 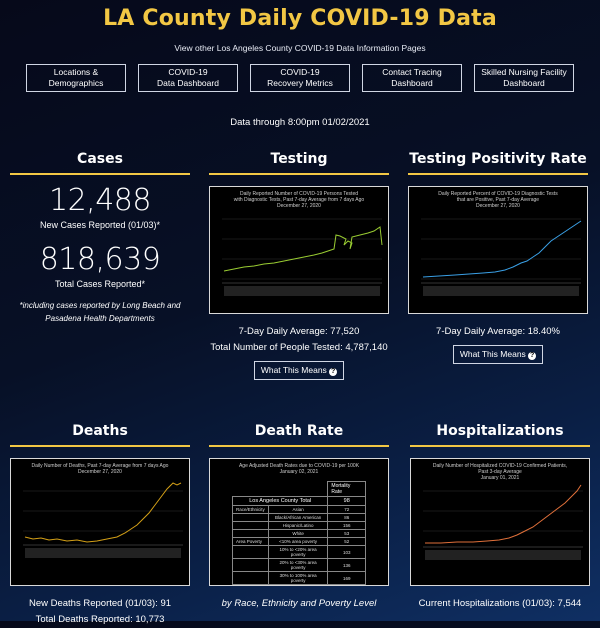 What do you see at coordinates (492, 354) in the screenshot?
I see `positivity-button-label: What This Means` at bounding box center [492, 354].